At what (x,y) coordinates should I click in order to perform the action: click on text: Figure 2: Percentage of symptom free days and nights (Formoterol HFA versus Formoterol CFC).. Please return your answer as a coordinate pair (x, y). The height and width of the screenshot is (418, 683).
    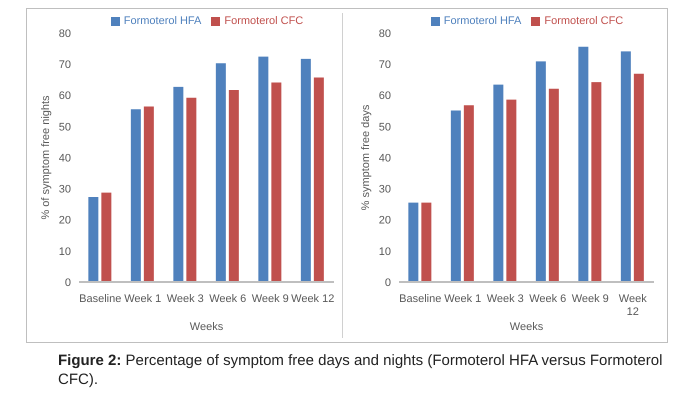
    Looking at the image, I should click on (360, 370).